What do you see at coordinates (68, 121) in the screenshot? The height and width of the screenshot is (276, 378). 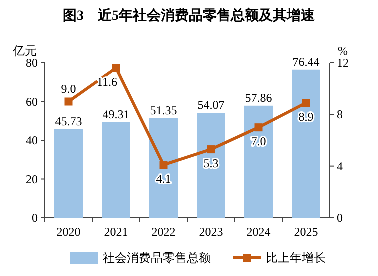 I see `data-label: 45.73` at bounding box center [68, 121].